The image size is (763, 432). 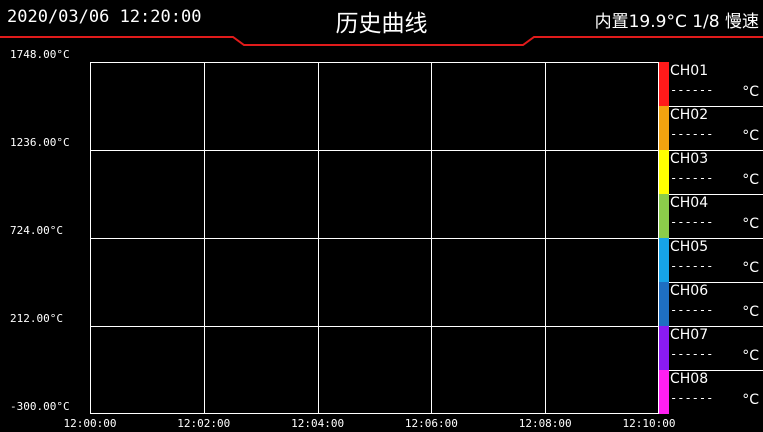 I want to click on x-tick-label: 12:02:00, so click(x=204, y=423).